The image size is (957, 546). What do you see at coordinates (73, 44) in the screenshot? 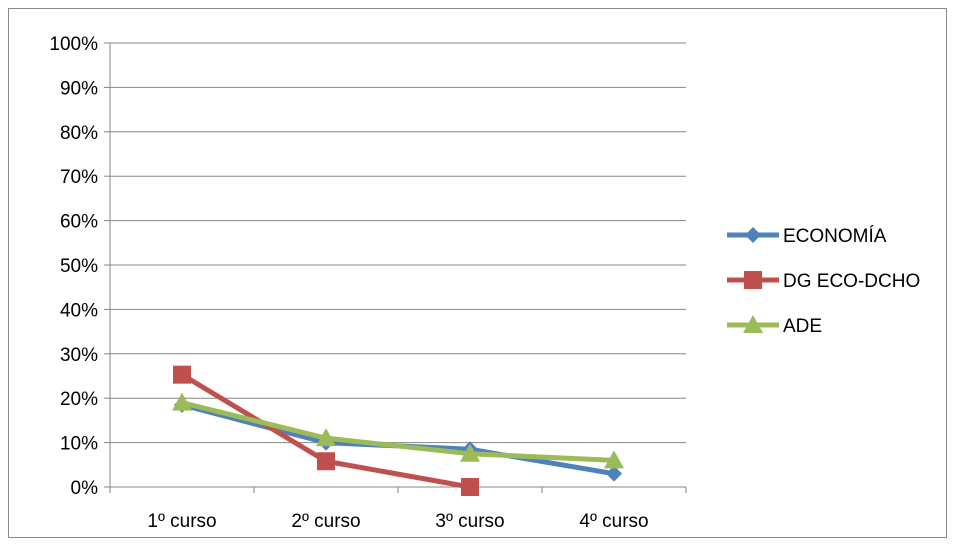
I see `y-tick-label: 100%` at bounding box center [73, 44].